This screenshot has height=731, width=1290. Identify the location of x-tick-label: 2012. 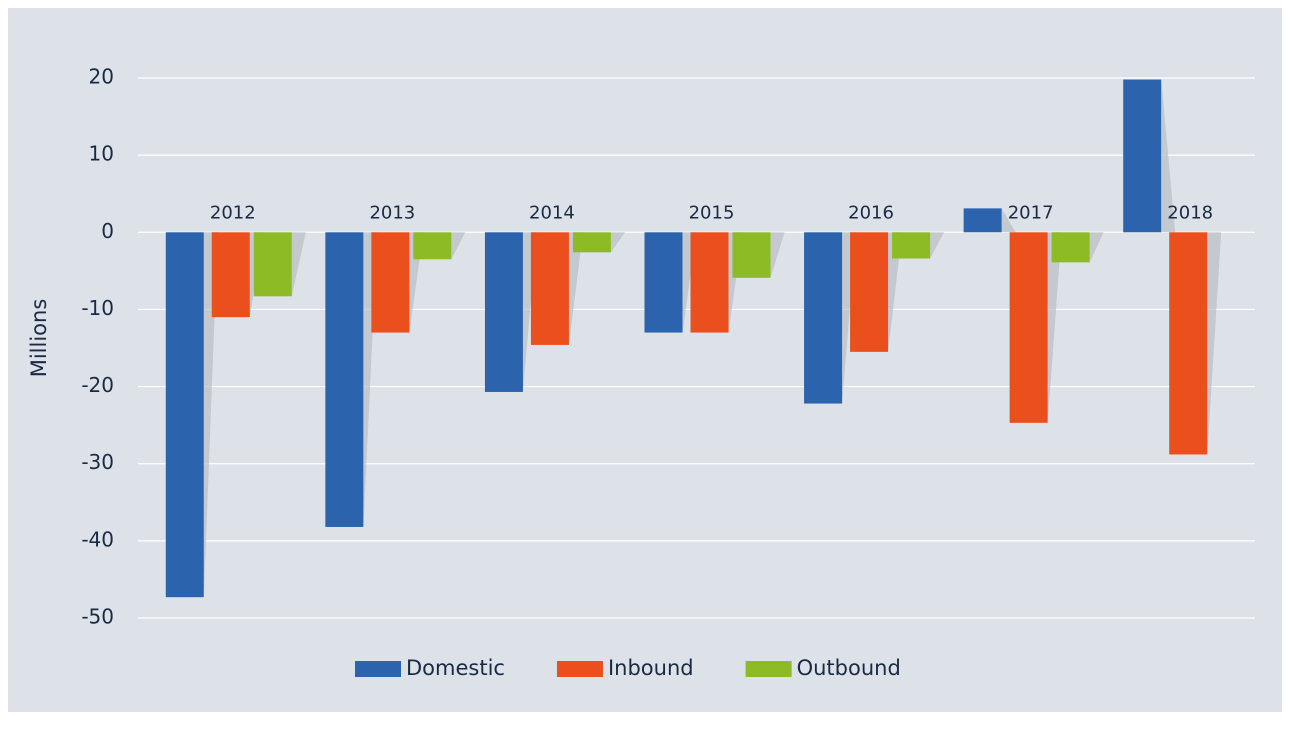
(233, 212).